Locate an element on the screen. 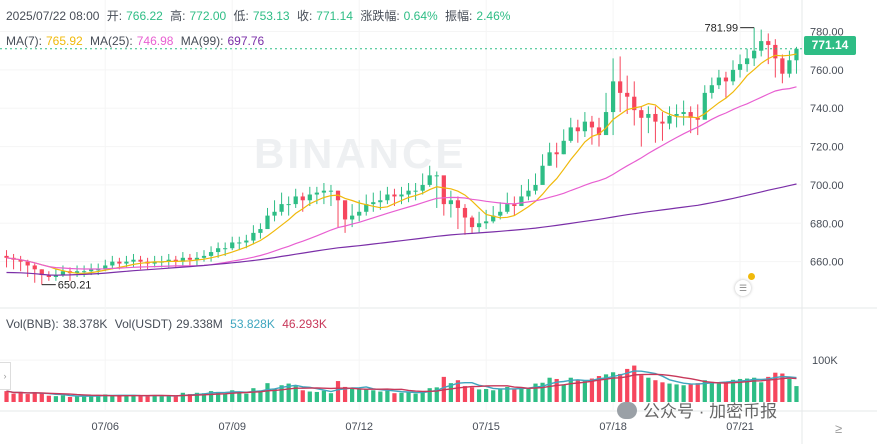  y-tick-label: 680.00 is located at coordinates (827, 224).